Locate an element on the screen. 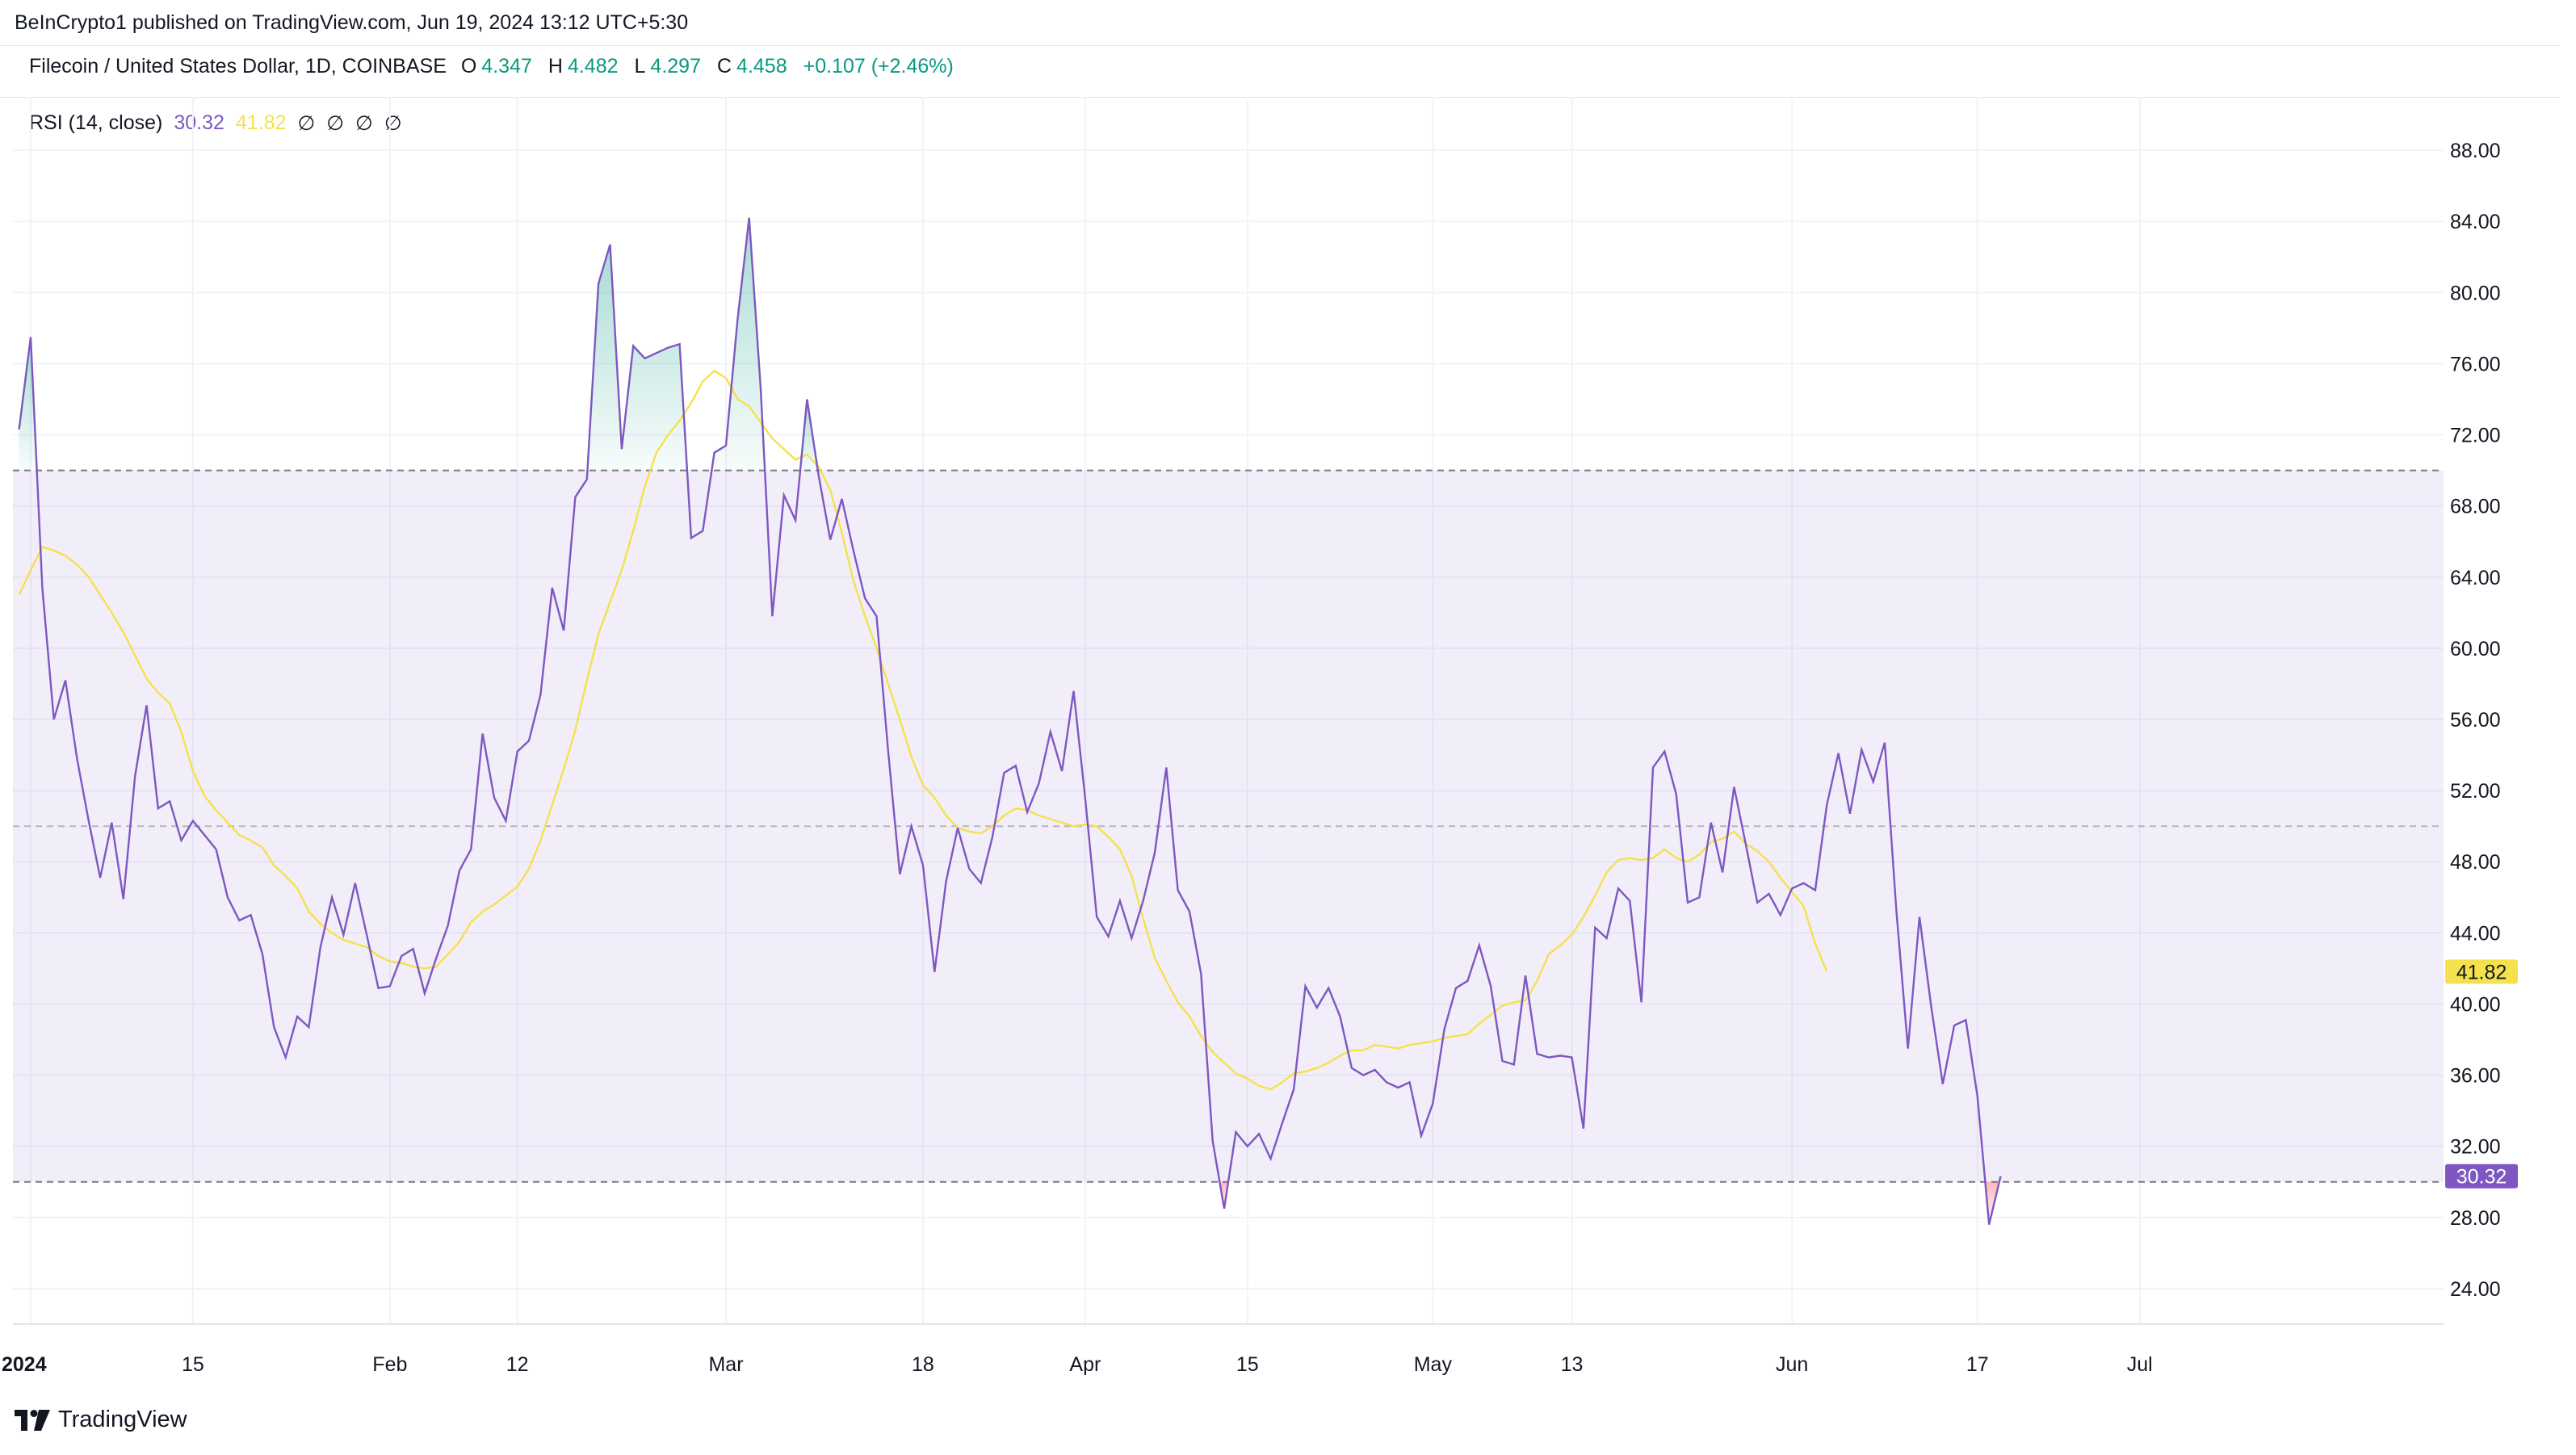 The width and height of the screenshot is (2576, 1455). last-value-labels: 41.82 30.32 is located at coordinates (2481, 1074).